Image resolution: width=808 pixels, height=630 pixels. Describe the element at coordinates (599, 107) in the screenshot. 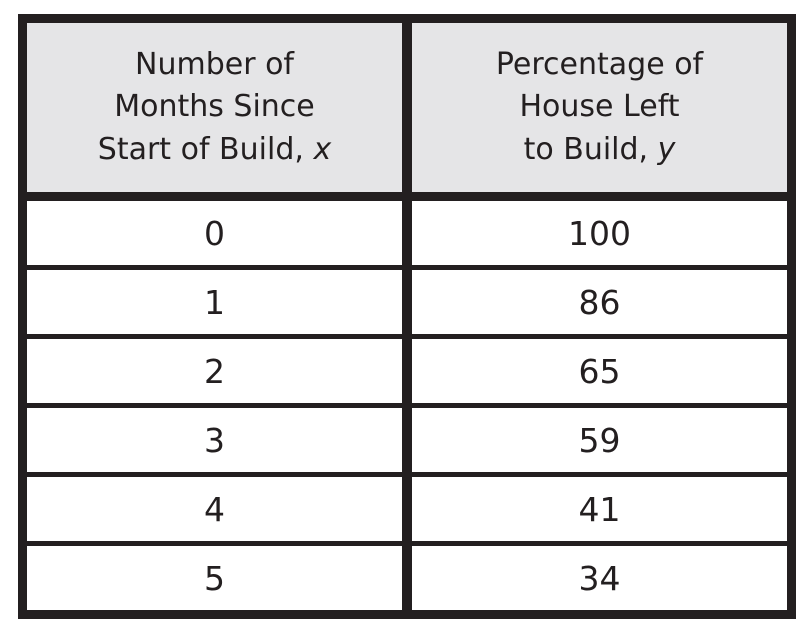

I see `header-percentage-line2: House Left` at that location.